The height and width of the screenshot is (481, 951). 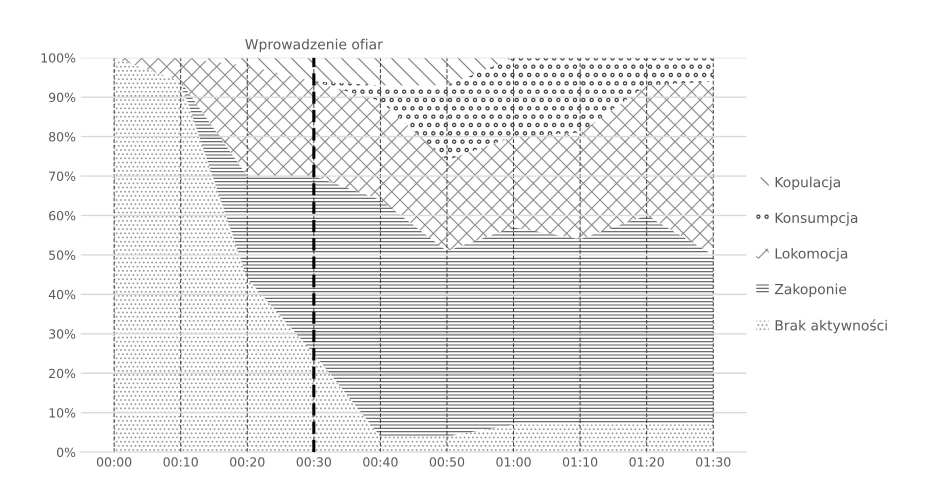 What do you see at coordinates (62, 97) in the screenshot?
I see `y-tick-label: 90%` at bounding box center [62, 97].